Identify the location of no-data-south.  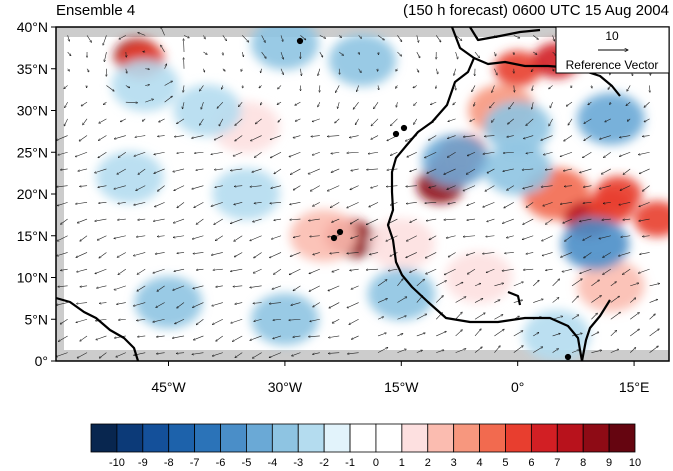
(362, 355).